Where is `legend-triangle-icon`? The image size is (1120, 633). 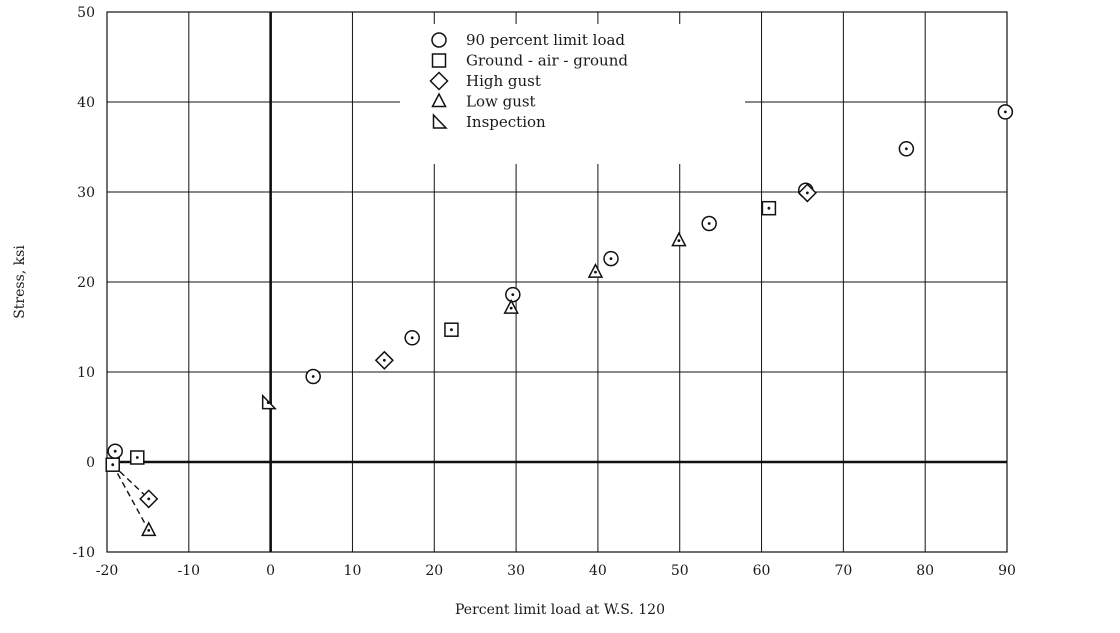 legend-triangle-icon is located at coordinates (439, 100).